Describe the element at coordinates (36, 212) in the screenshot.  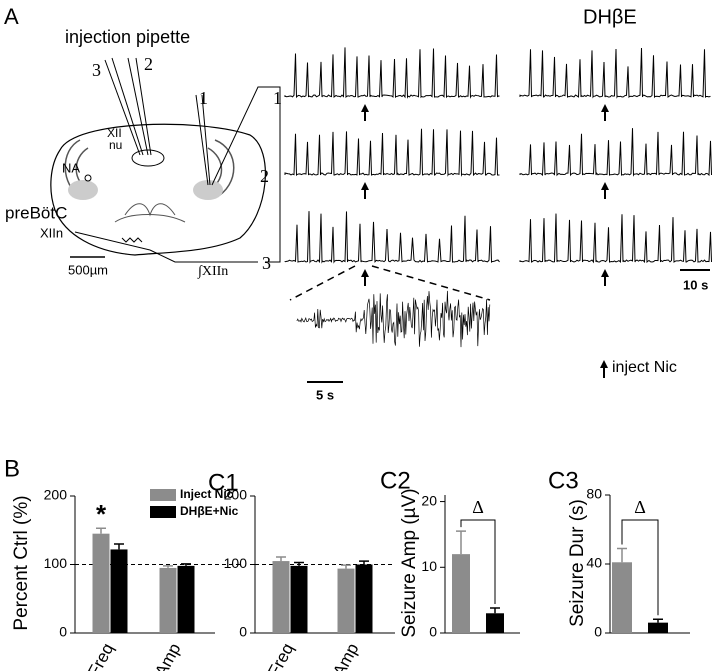
I see `prebotc-label: preBötC` at that location.